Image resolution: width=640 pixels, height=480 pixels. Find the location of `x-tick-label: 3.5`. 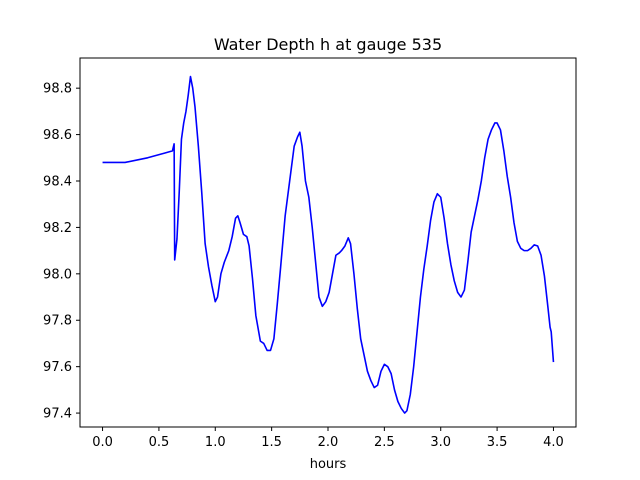

x-tick-label: 3.5 is located at coordinates (497, 442).